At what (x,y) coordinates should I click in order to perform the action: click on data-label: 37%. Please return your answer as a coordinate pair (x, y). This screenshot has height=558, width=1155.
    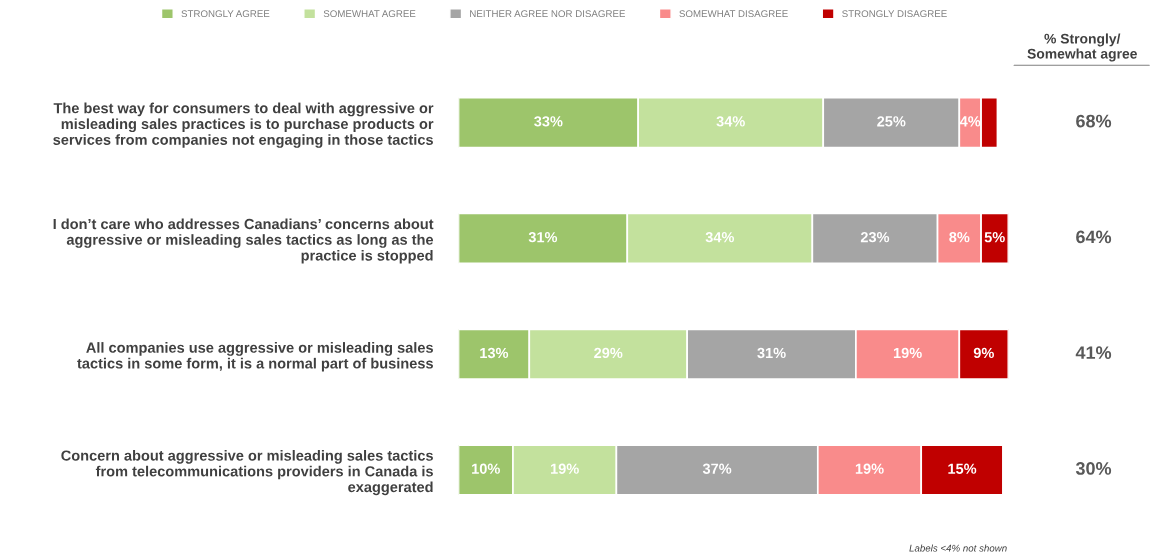
    Looking at the image, I should click on (717, 468).